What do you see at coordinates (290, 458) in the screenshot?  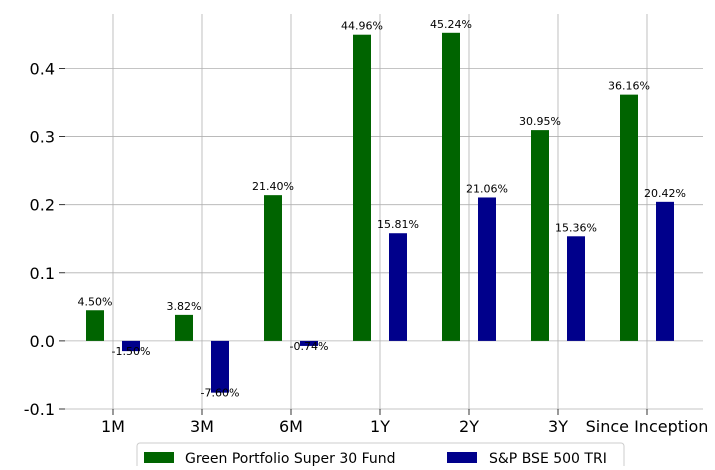 I see `legend-label: Green Portfolio Super 30 Fund` at bounding box center [290, 458].